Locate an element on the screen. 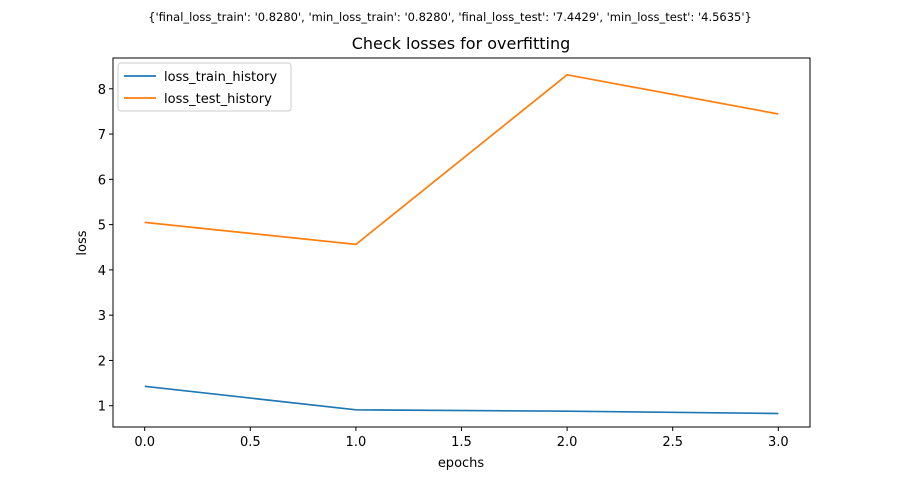 This screenshot has height=484, width=900. x-tick-label: 1.5 is located at coordinates (461, 442).